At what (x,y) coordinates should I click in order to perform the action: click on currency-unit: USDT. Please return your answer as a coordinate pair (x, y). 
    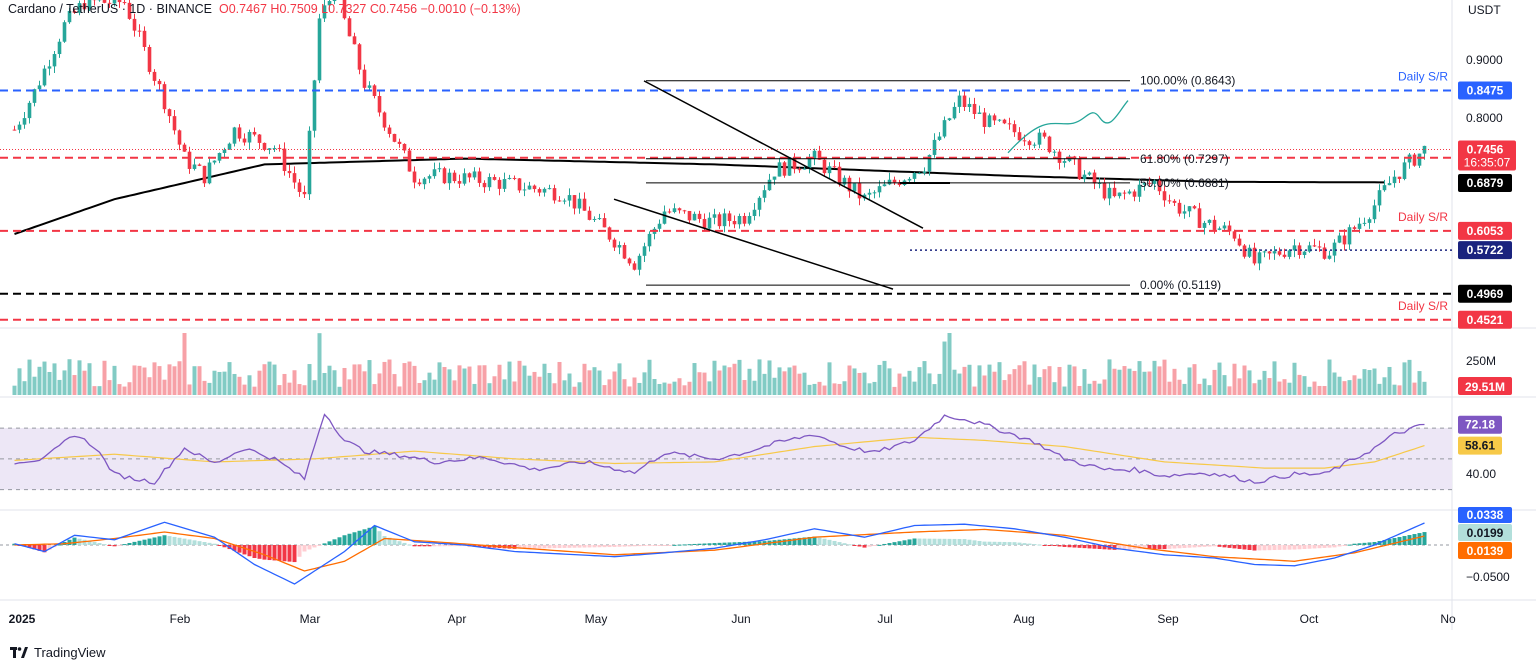
    Looking at the image, I should click on (1484, 10).